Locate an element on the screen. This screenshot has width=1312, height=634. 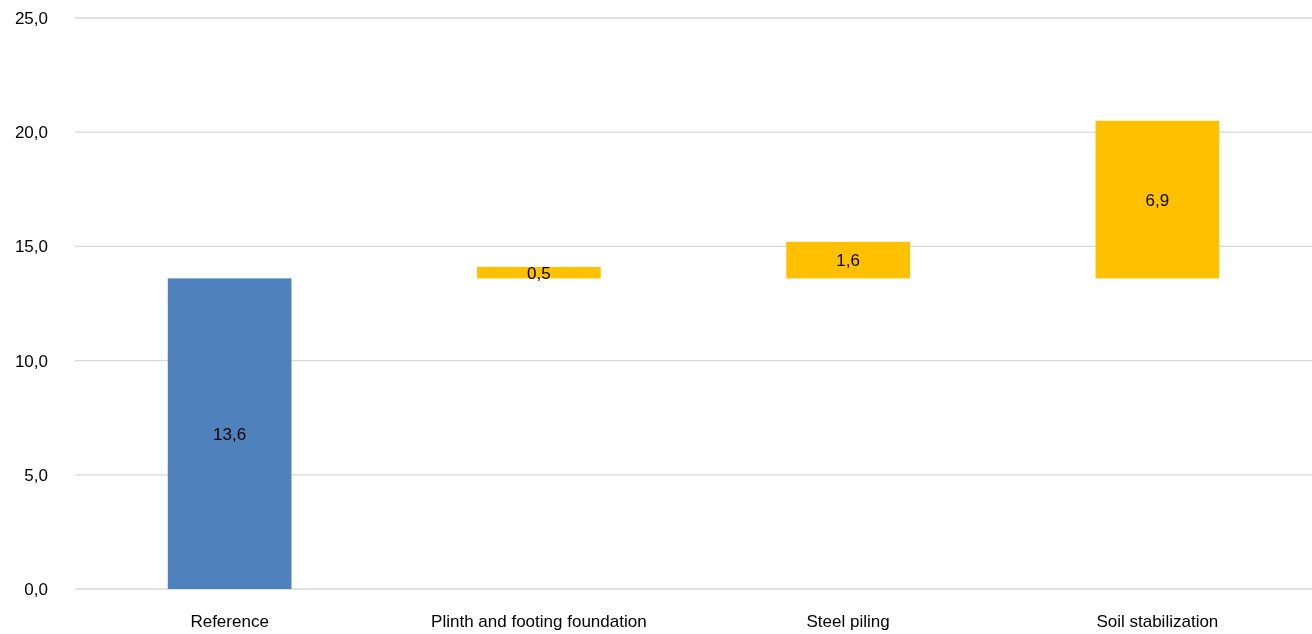
data-label: 13,6 is located at coordinates (230, 434).